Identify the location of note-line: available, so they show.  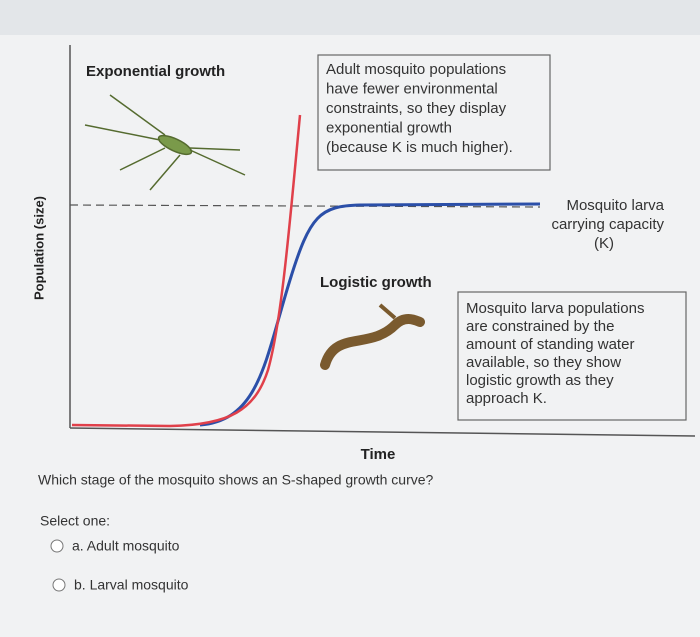
(543, 362).